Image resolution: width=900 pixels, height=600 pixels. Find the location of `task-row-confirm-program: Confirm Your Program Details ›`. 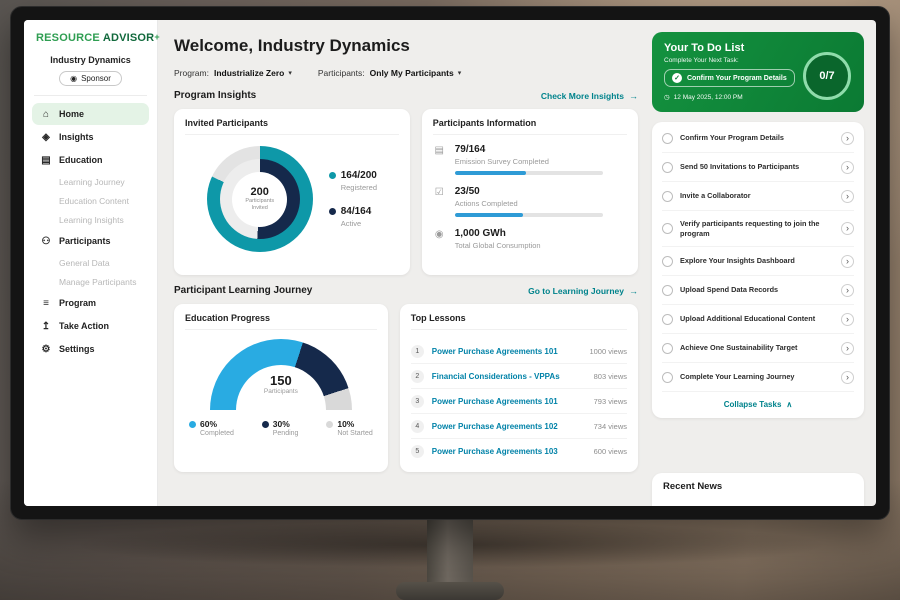

task-row-confirm-program: Confirm Your Program Details › is located at coordinates (758, 138).